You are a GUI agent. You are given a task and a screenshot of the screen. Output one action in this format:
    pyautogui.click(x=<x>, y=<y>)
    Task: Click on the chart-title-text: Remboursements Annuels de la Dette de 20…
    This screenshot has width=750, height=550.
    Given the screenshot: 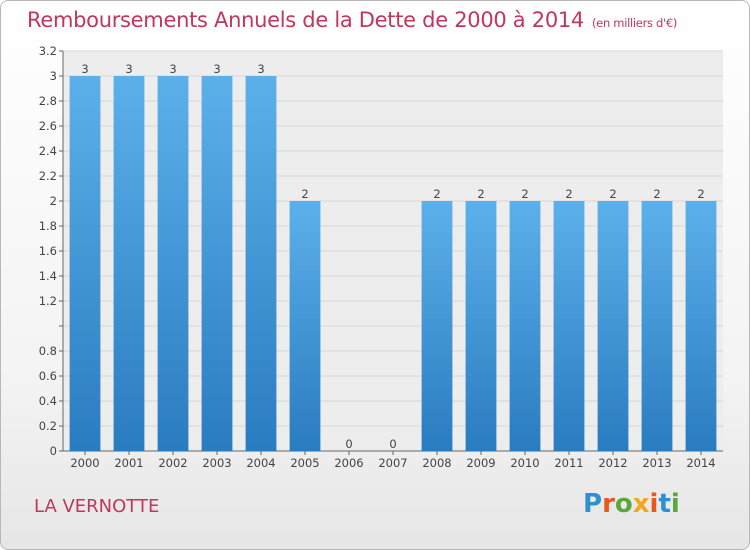 What is the action you would take?
    pyautogui.click(x=305, y=20)
    